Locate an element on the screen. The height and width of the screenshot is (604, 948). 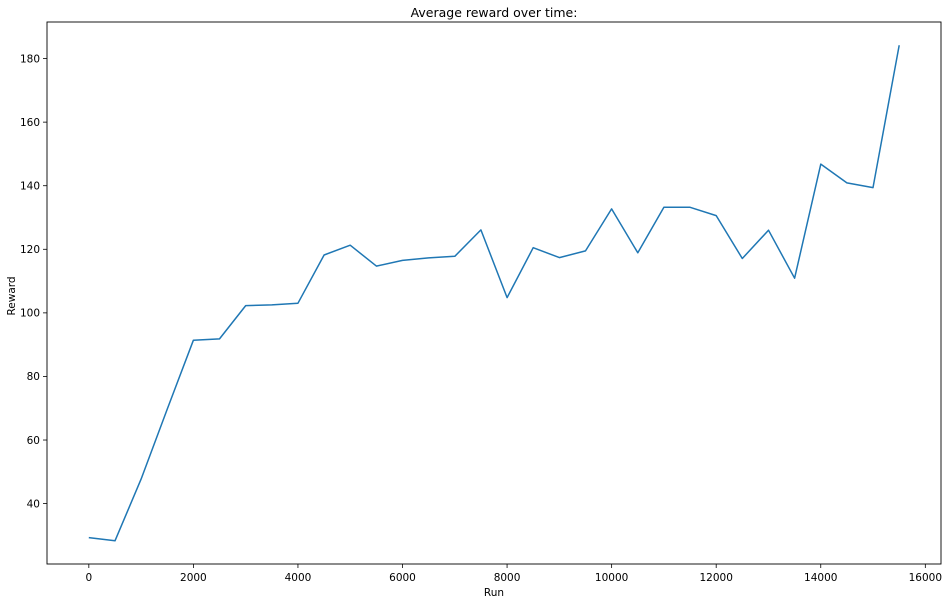
y-tick-label: 100 is located at coordinates (30, 314).